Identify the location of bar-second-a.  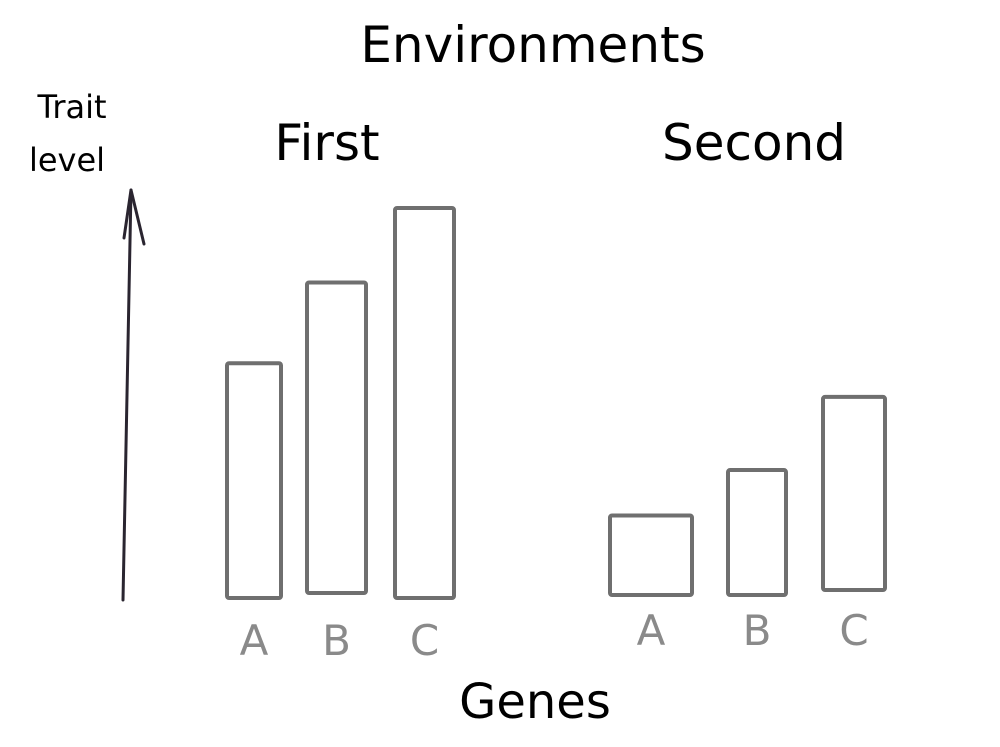
(651, 555).